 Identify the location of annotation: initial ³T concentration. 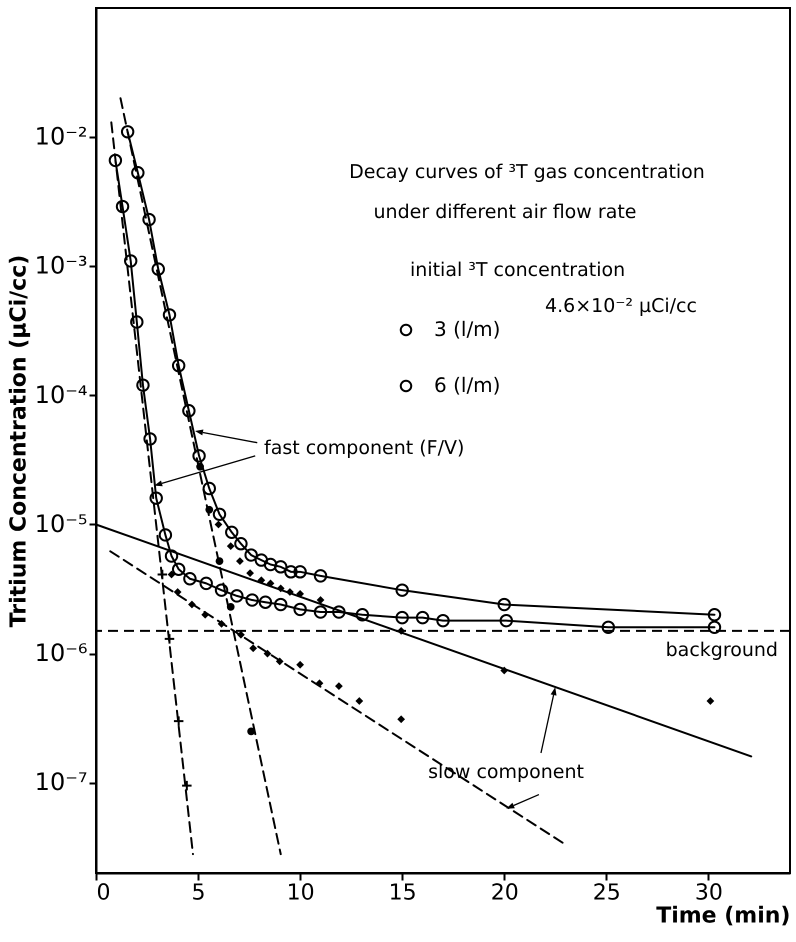
(518, 270).